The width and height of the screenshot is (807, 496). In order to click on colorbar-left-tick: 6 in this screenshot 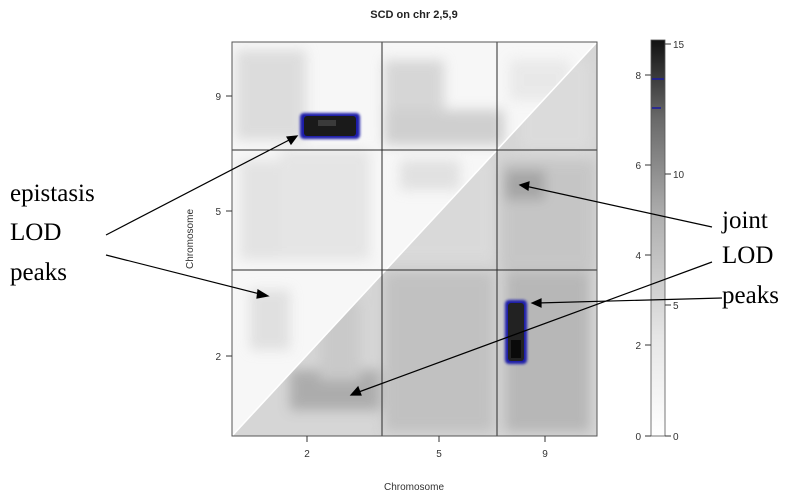, I will do `click(638, 166)`.